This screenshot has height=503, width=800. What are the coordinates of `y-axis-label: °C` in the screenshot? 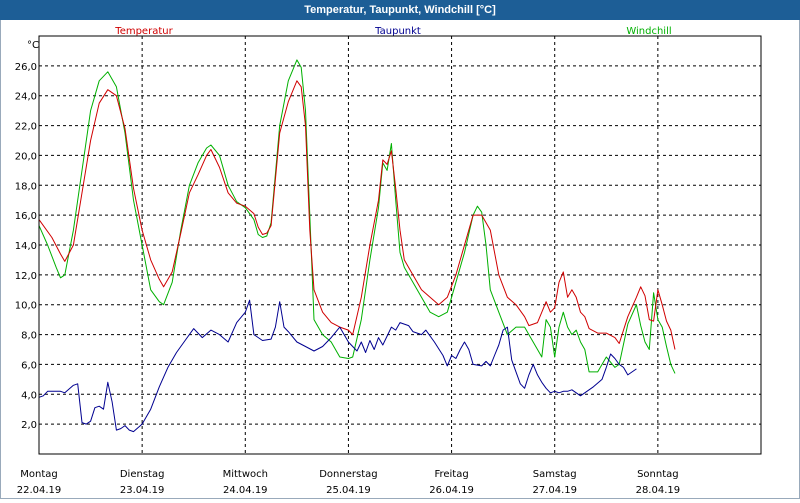 It's located at (33, 45).